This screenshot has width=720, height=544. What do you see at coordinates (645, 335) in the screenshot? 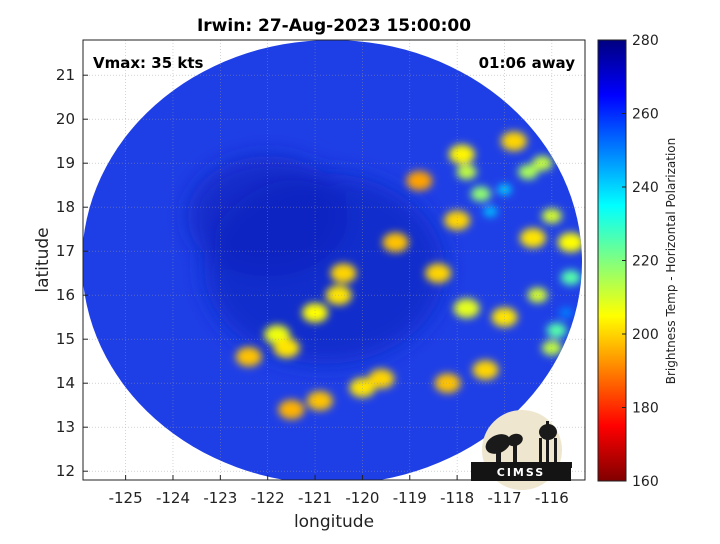
I see `colorbar-tick-label: 200` at bounding box center [645, 335].